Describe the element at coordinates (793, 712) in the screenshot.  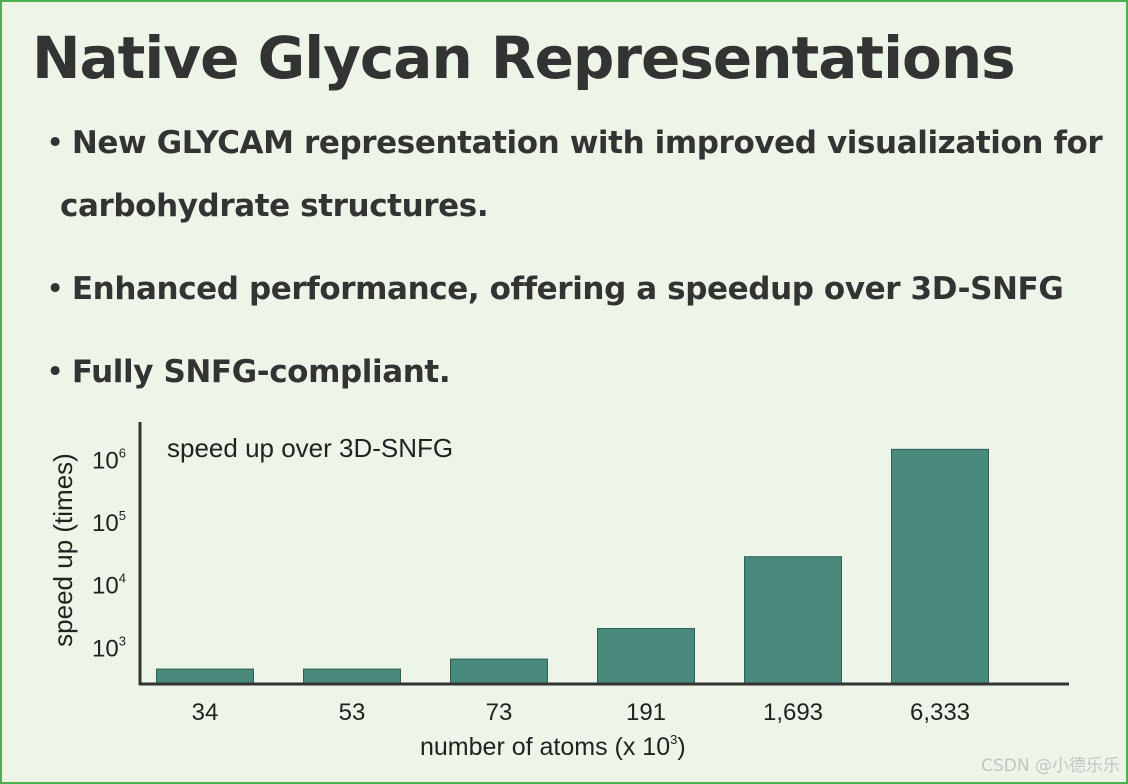
I see `x-tick-label: 1,693` at that location.